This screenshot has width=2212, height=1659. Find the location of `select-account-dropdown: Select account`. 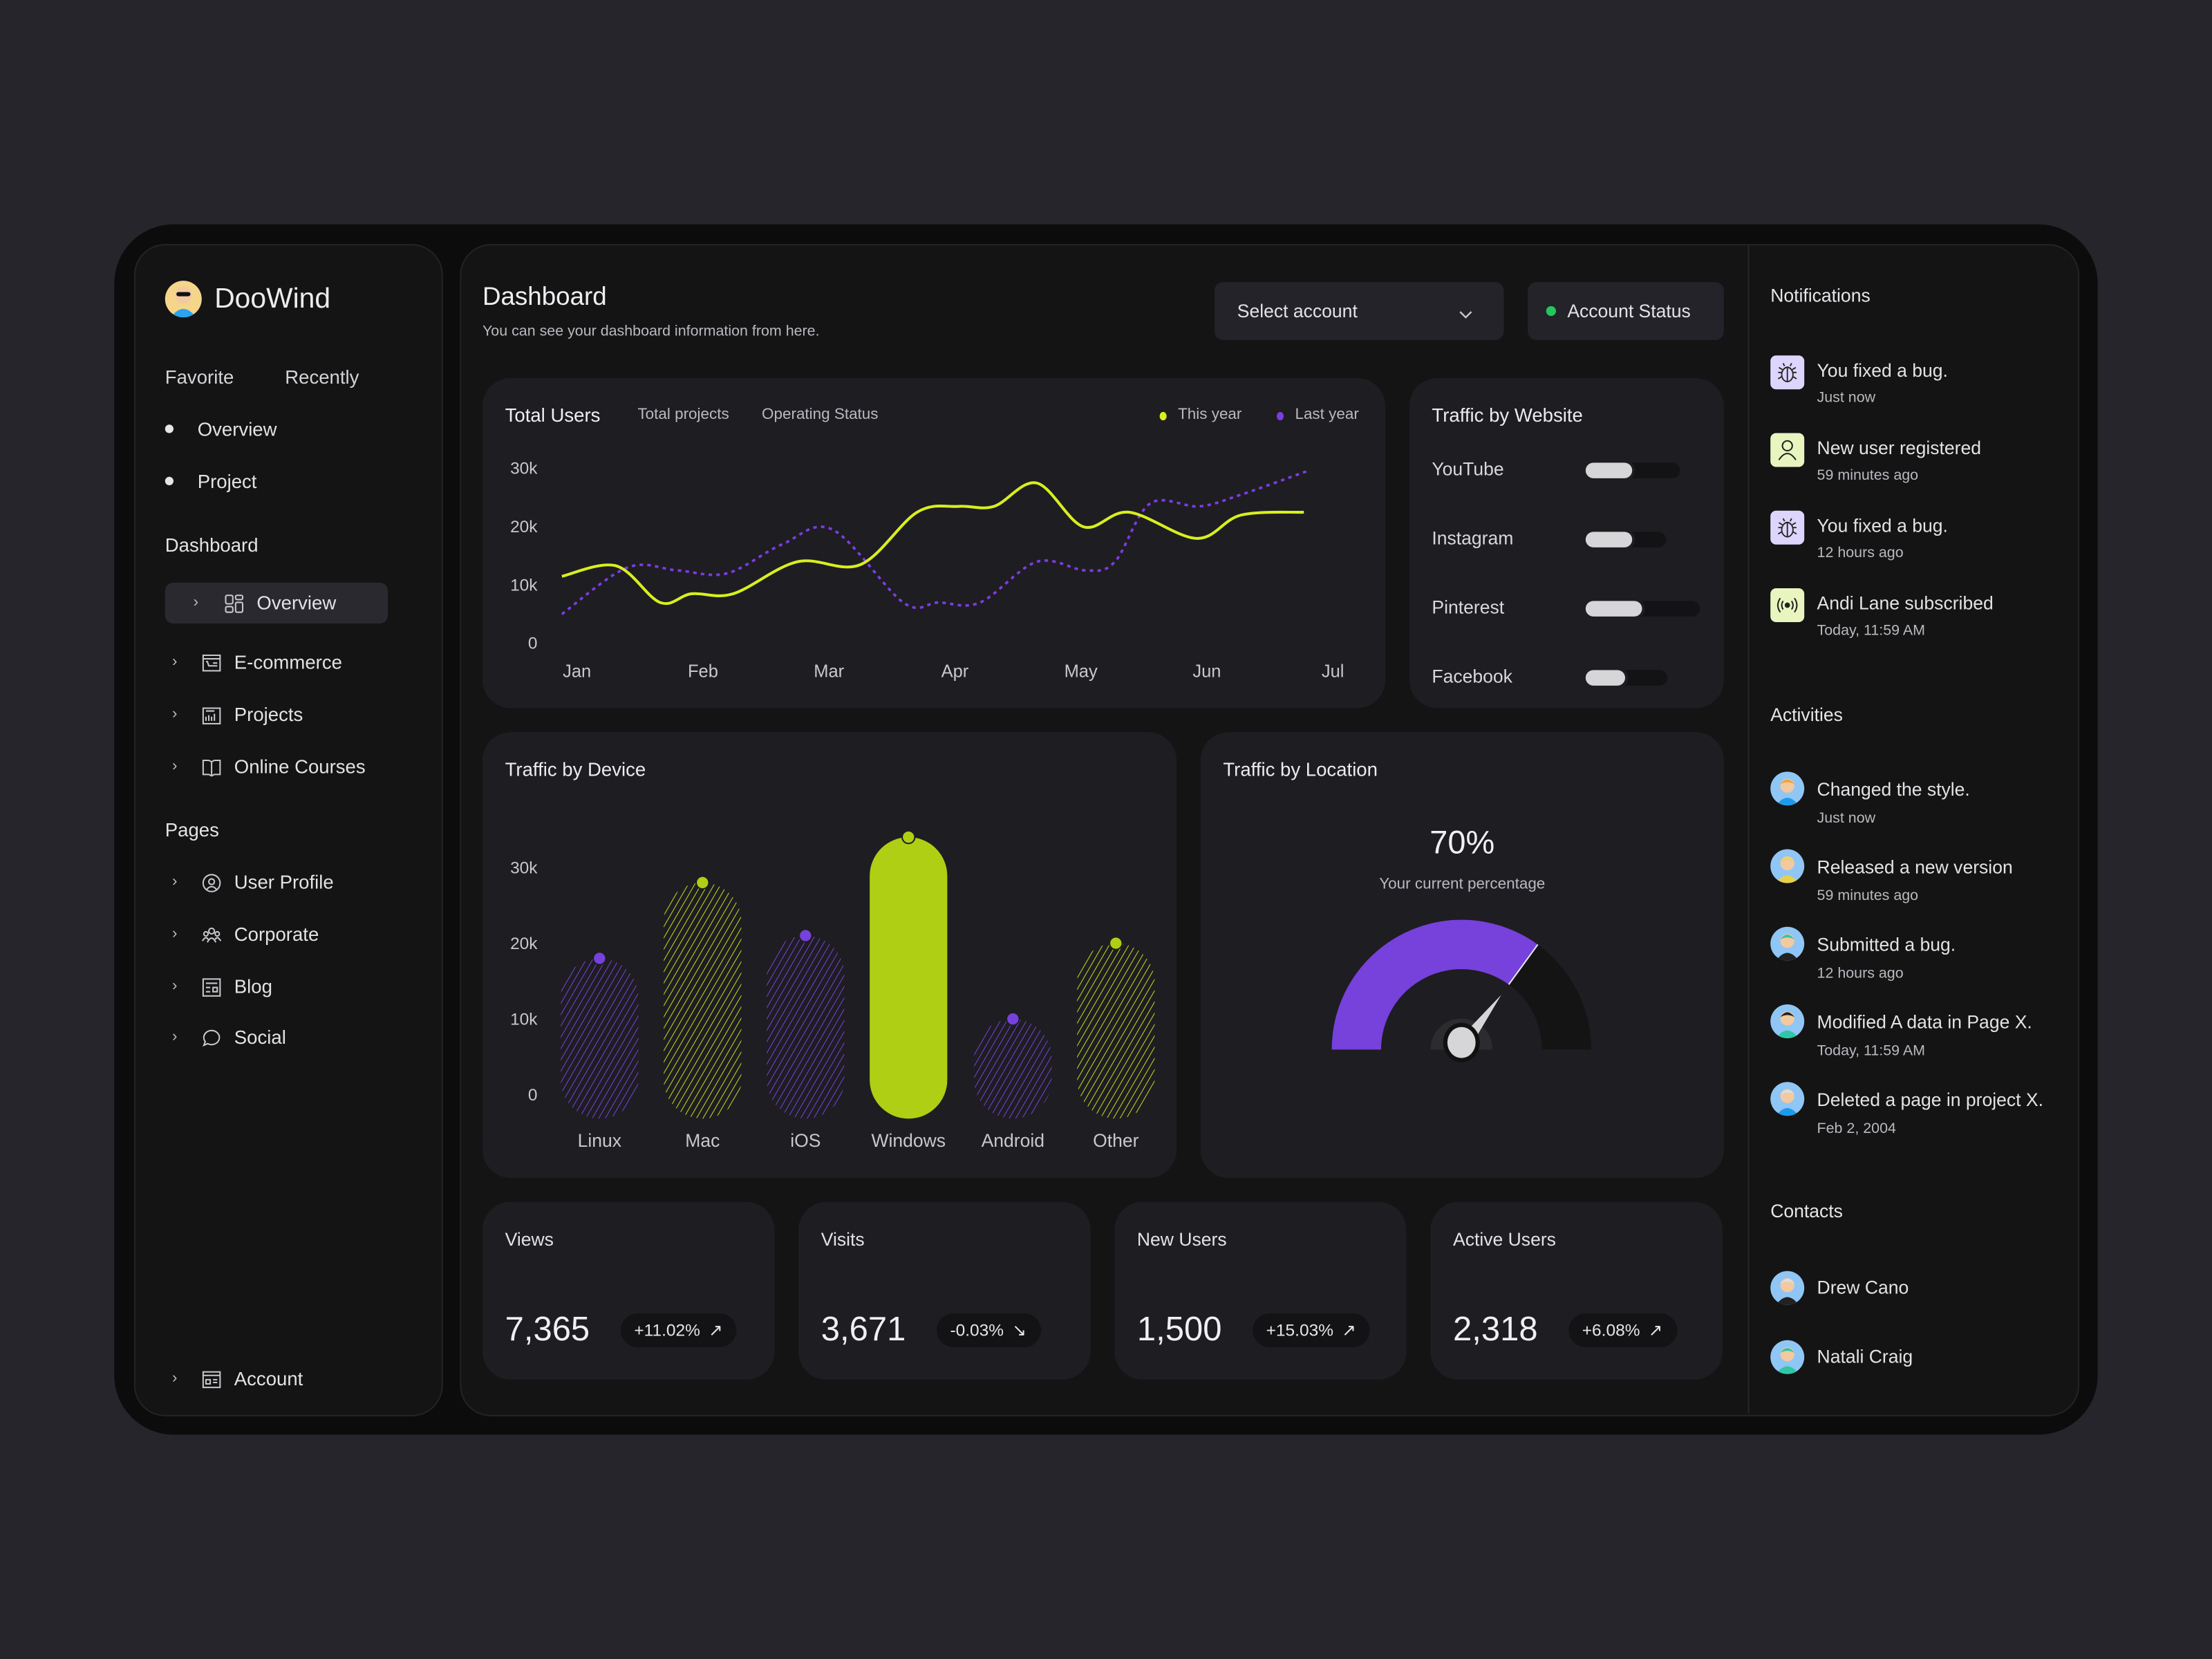

select-account-dropdown: Select account is located at coordinates (1359, 311).